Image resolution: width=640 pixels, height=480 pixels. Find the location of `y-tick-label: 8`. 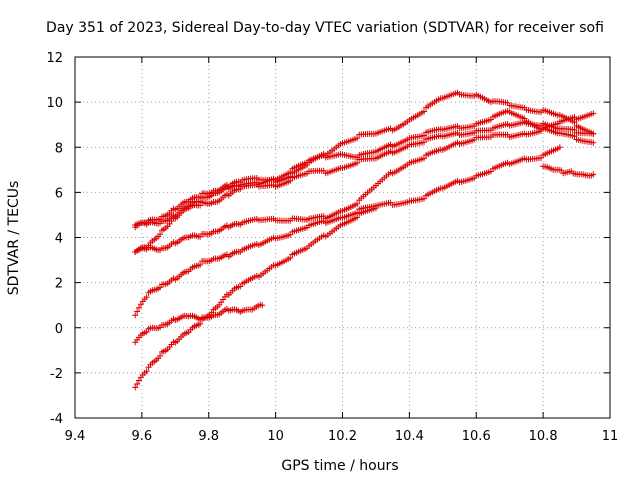

y-tick-label: 8 is located at coordinates (59, 148).